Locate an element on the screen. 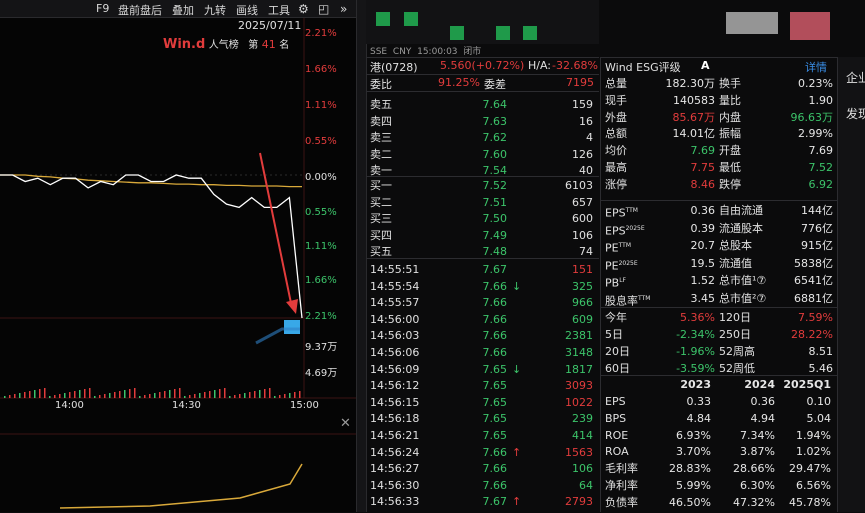  tick-price: 7.66 is located at coordinates (495, 286).